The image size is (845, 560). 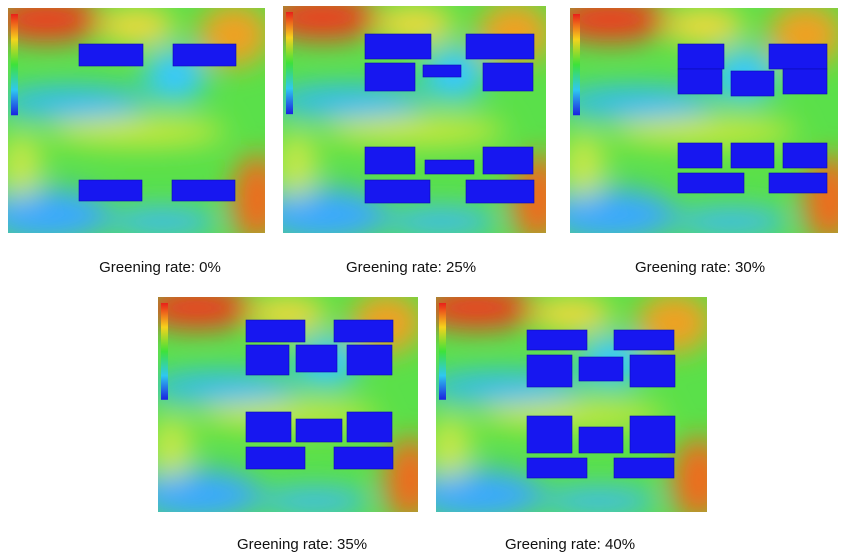 What do you see at coordinates (160, 267) in the screenshot?
I see `caption: Greening rate: 0%` at bounding box center [160, 267].